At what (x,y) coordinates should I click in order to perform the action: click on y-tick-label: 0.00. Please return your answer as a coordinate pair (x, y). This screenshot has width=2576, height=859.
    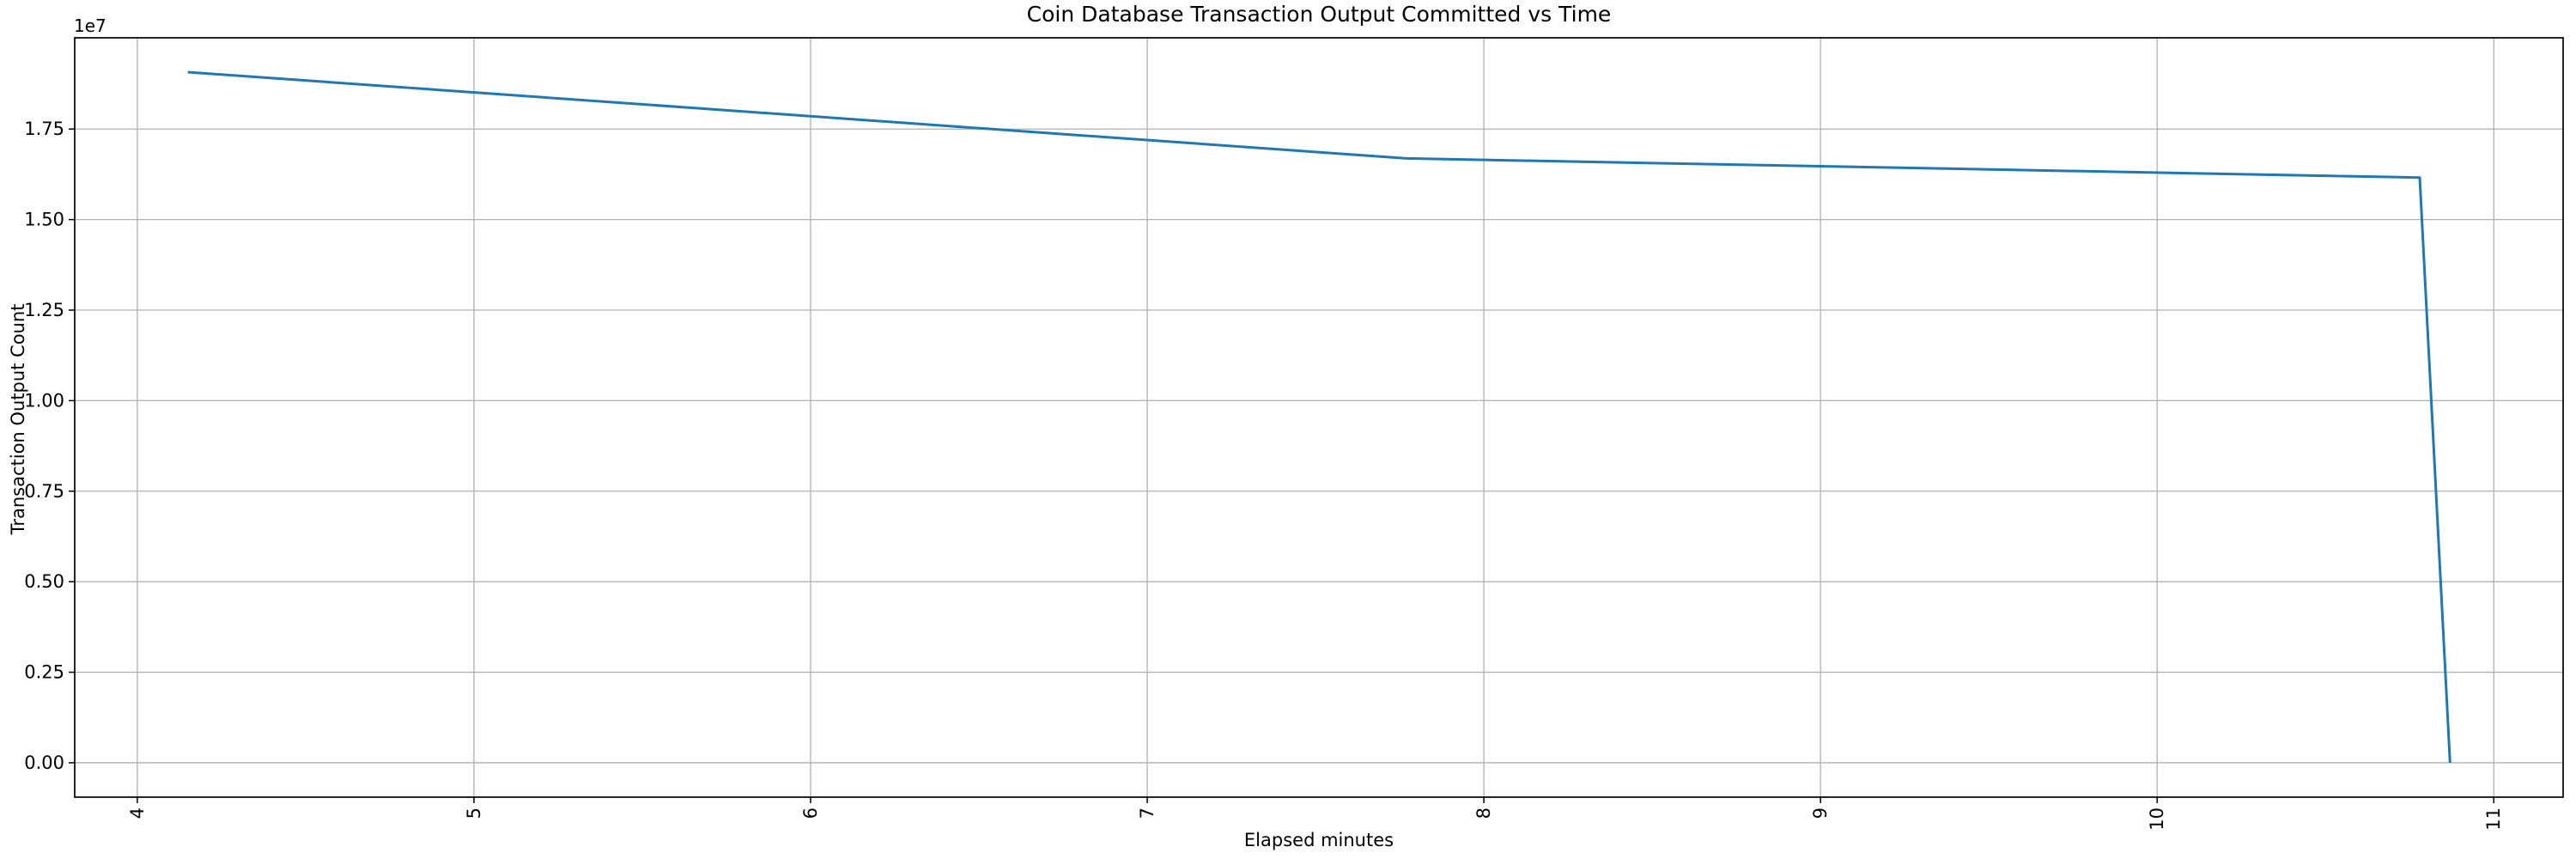
    Looking at the image, I should click on (44, 763).